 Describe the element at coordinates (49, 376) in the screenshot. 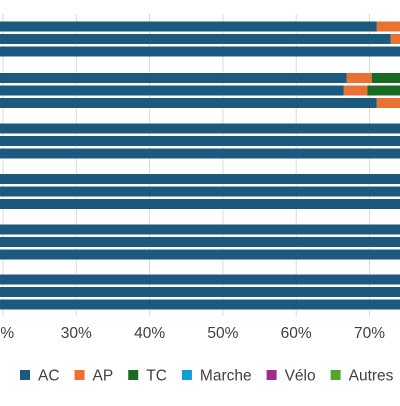

I see `legend-label: AC` at that location.